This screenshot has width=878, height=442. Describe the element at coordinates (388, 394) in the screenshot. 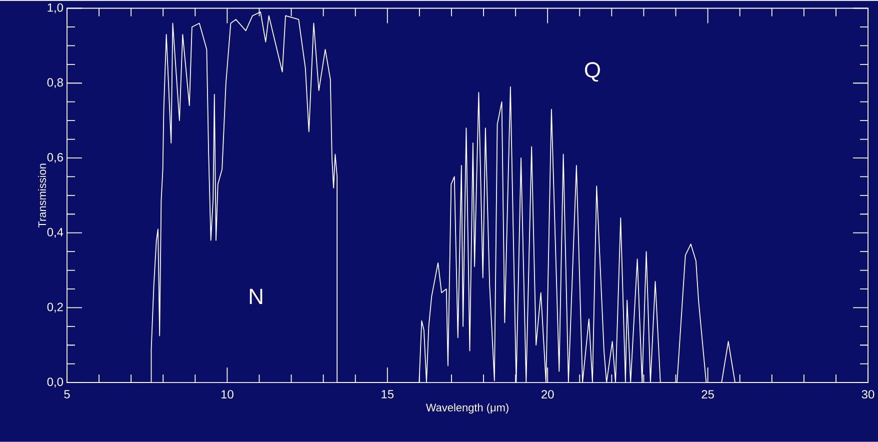

I see `x-tick-label: 15` at that location.